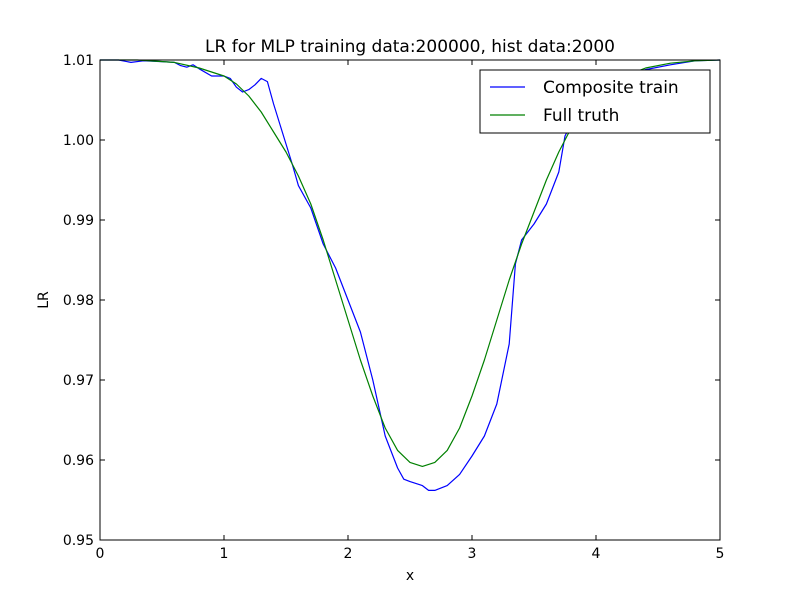  I want to click on x-tick-label: 5, so click(720, 554).